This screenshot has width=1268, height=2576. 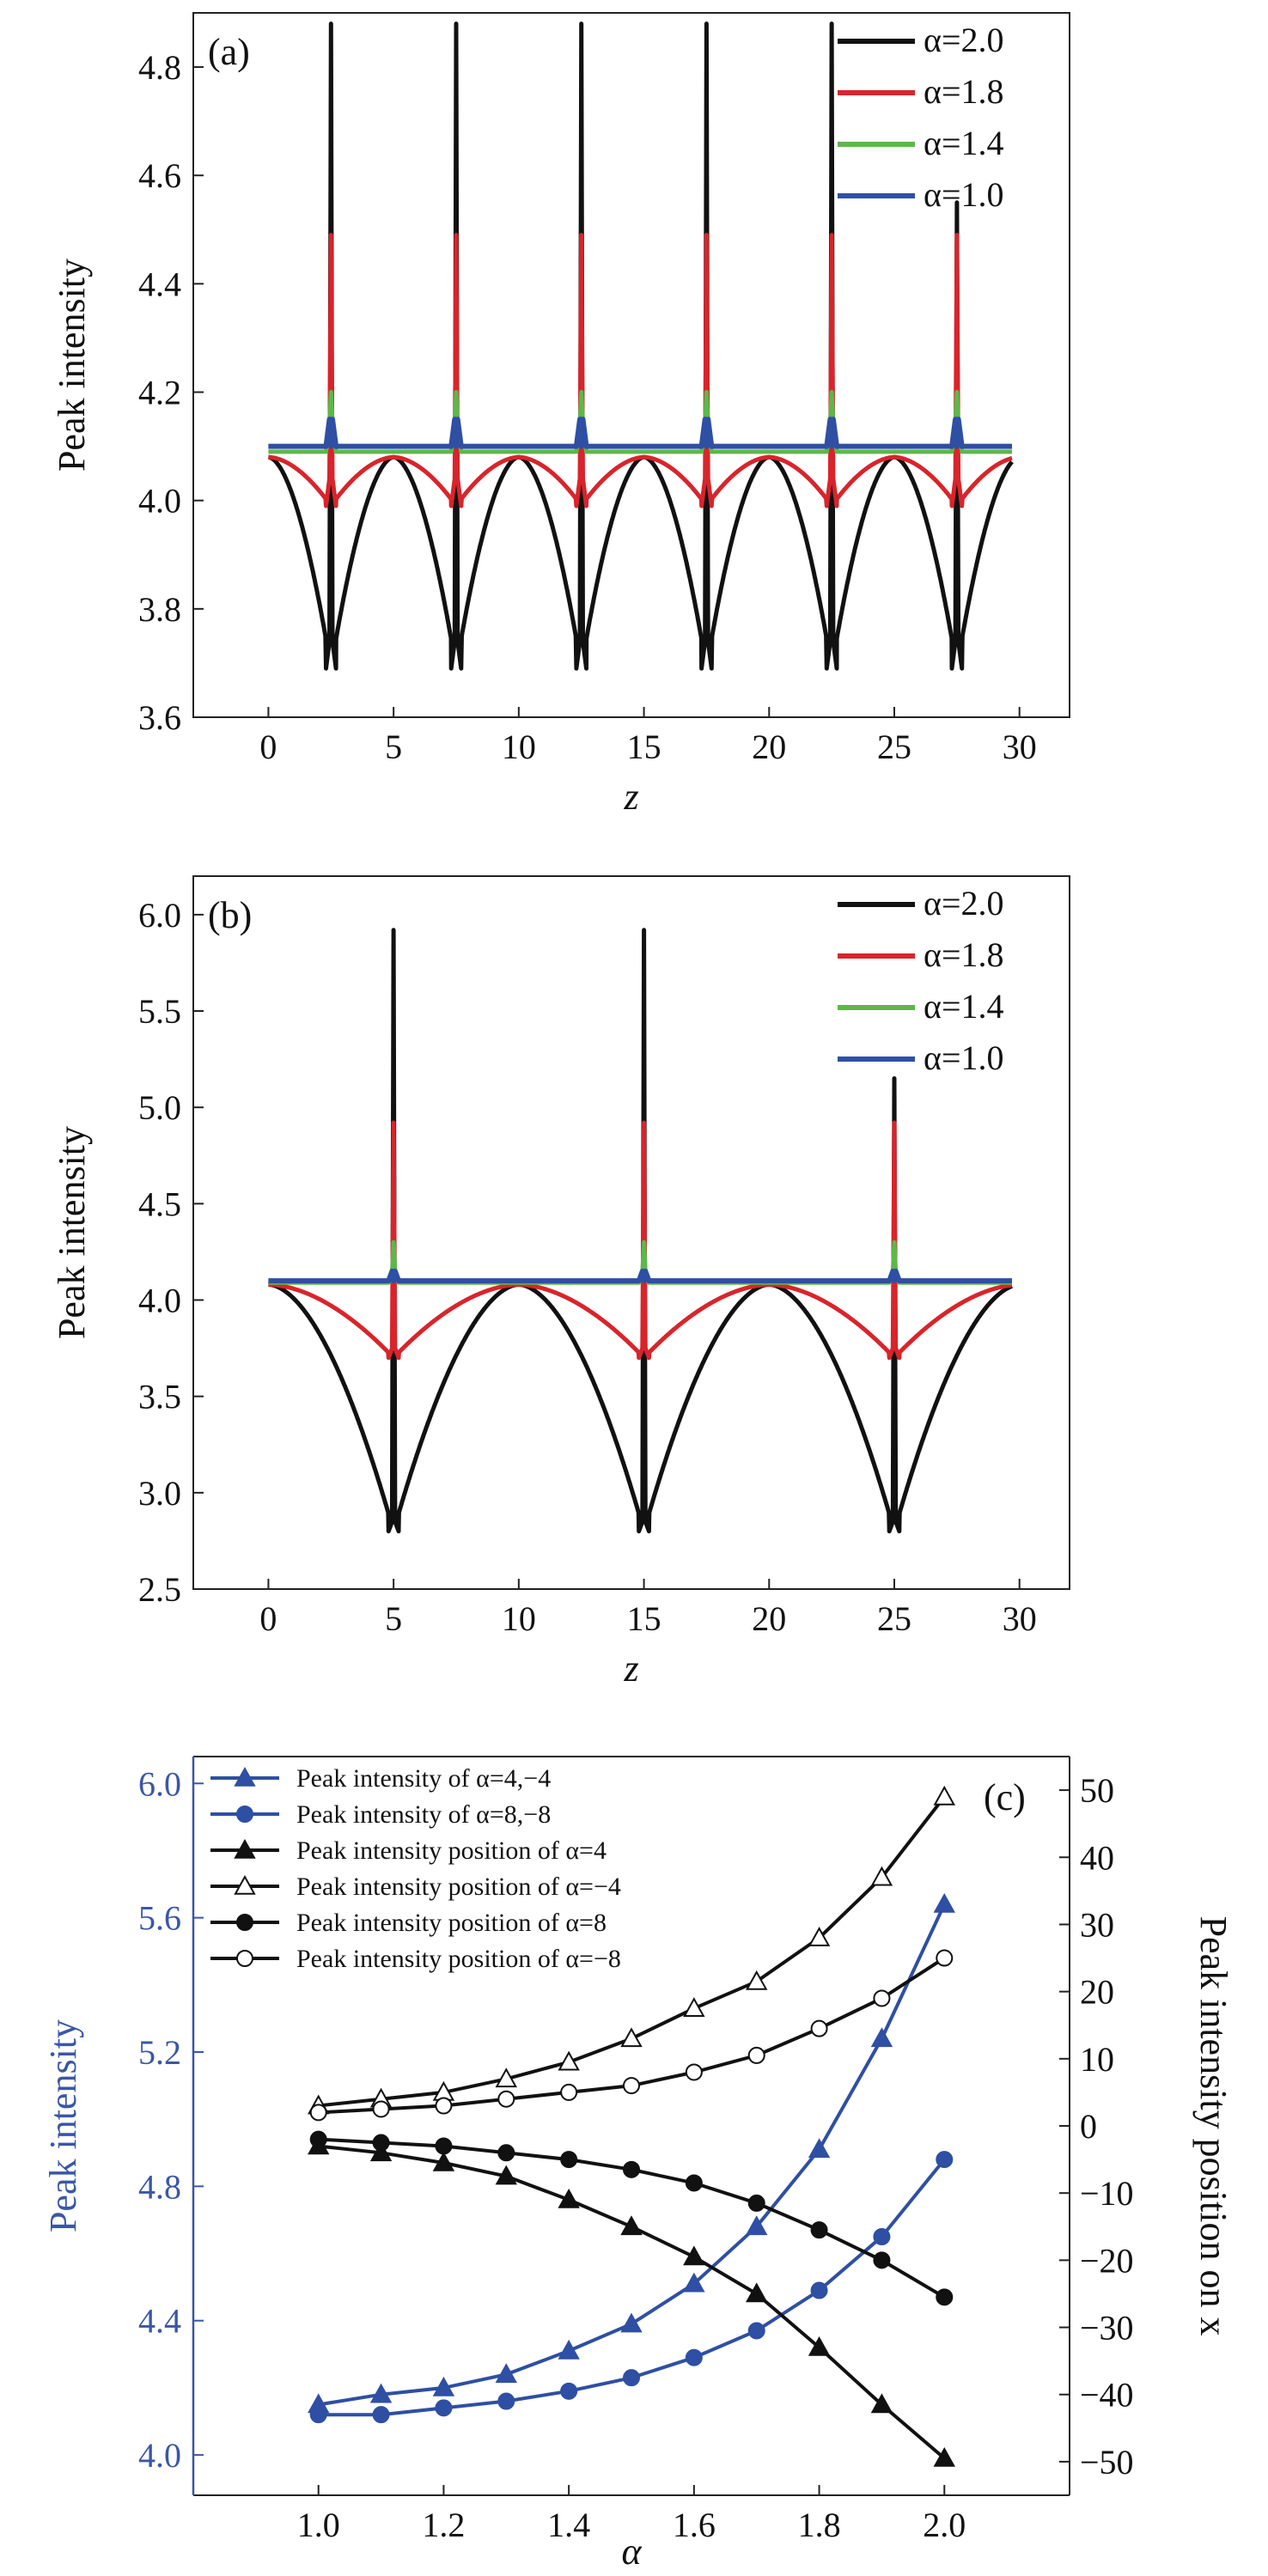 What do you see at coordinates (229, 52) in the screenshot?
I see `panel-a-label: (a)` at bounding box center [229, 52].